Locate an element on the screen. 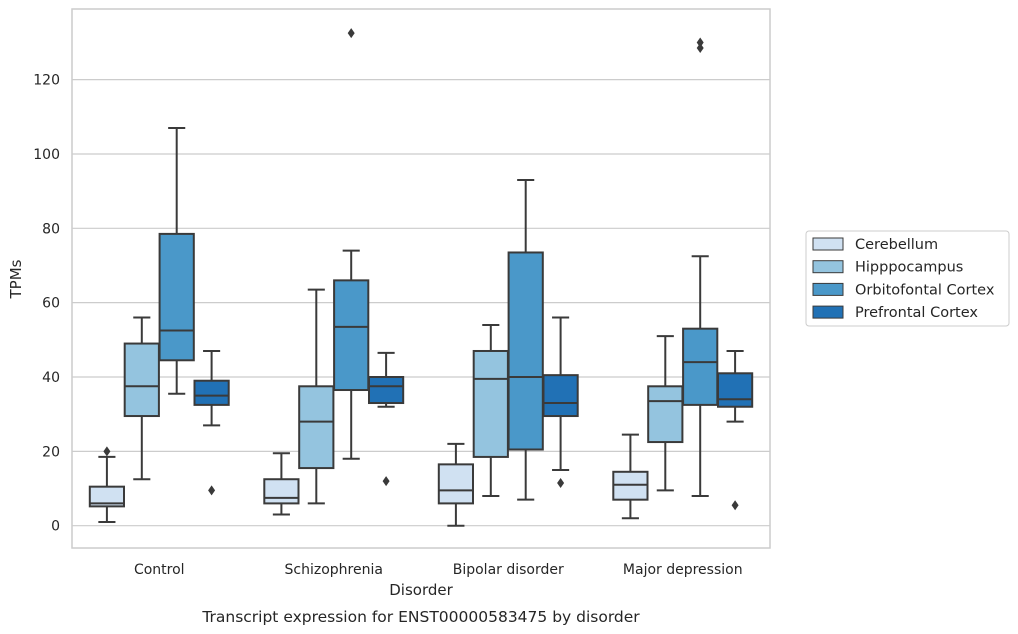  y-tick-label: 120 is located at coordinates (46, 81).